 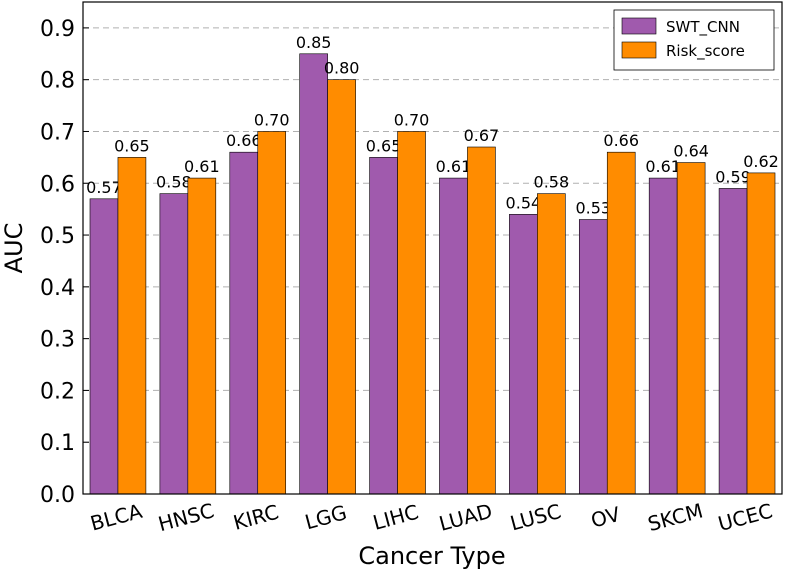 I want to click on legend-label: Risk_score, so click(x=705, y=51).